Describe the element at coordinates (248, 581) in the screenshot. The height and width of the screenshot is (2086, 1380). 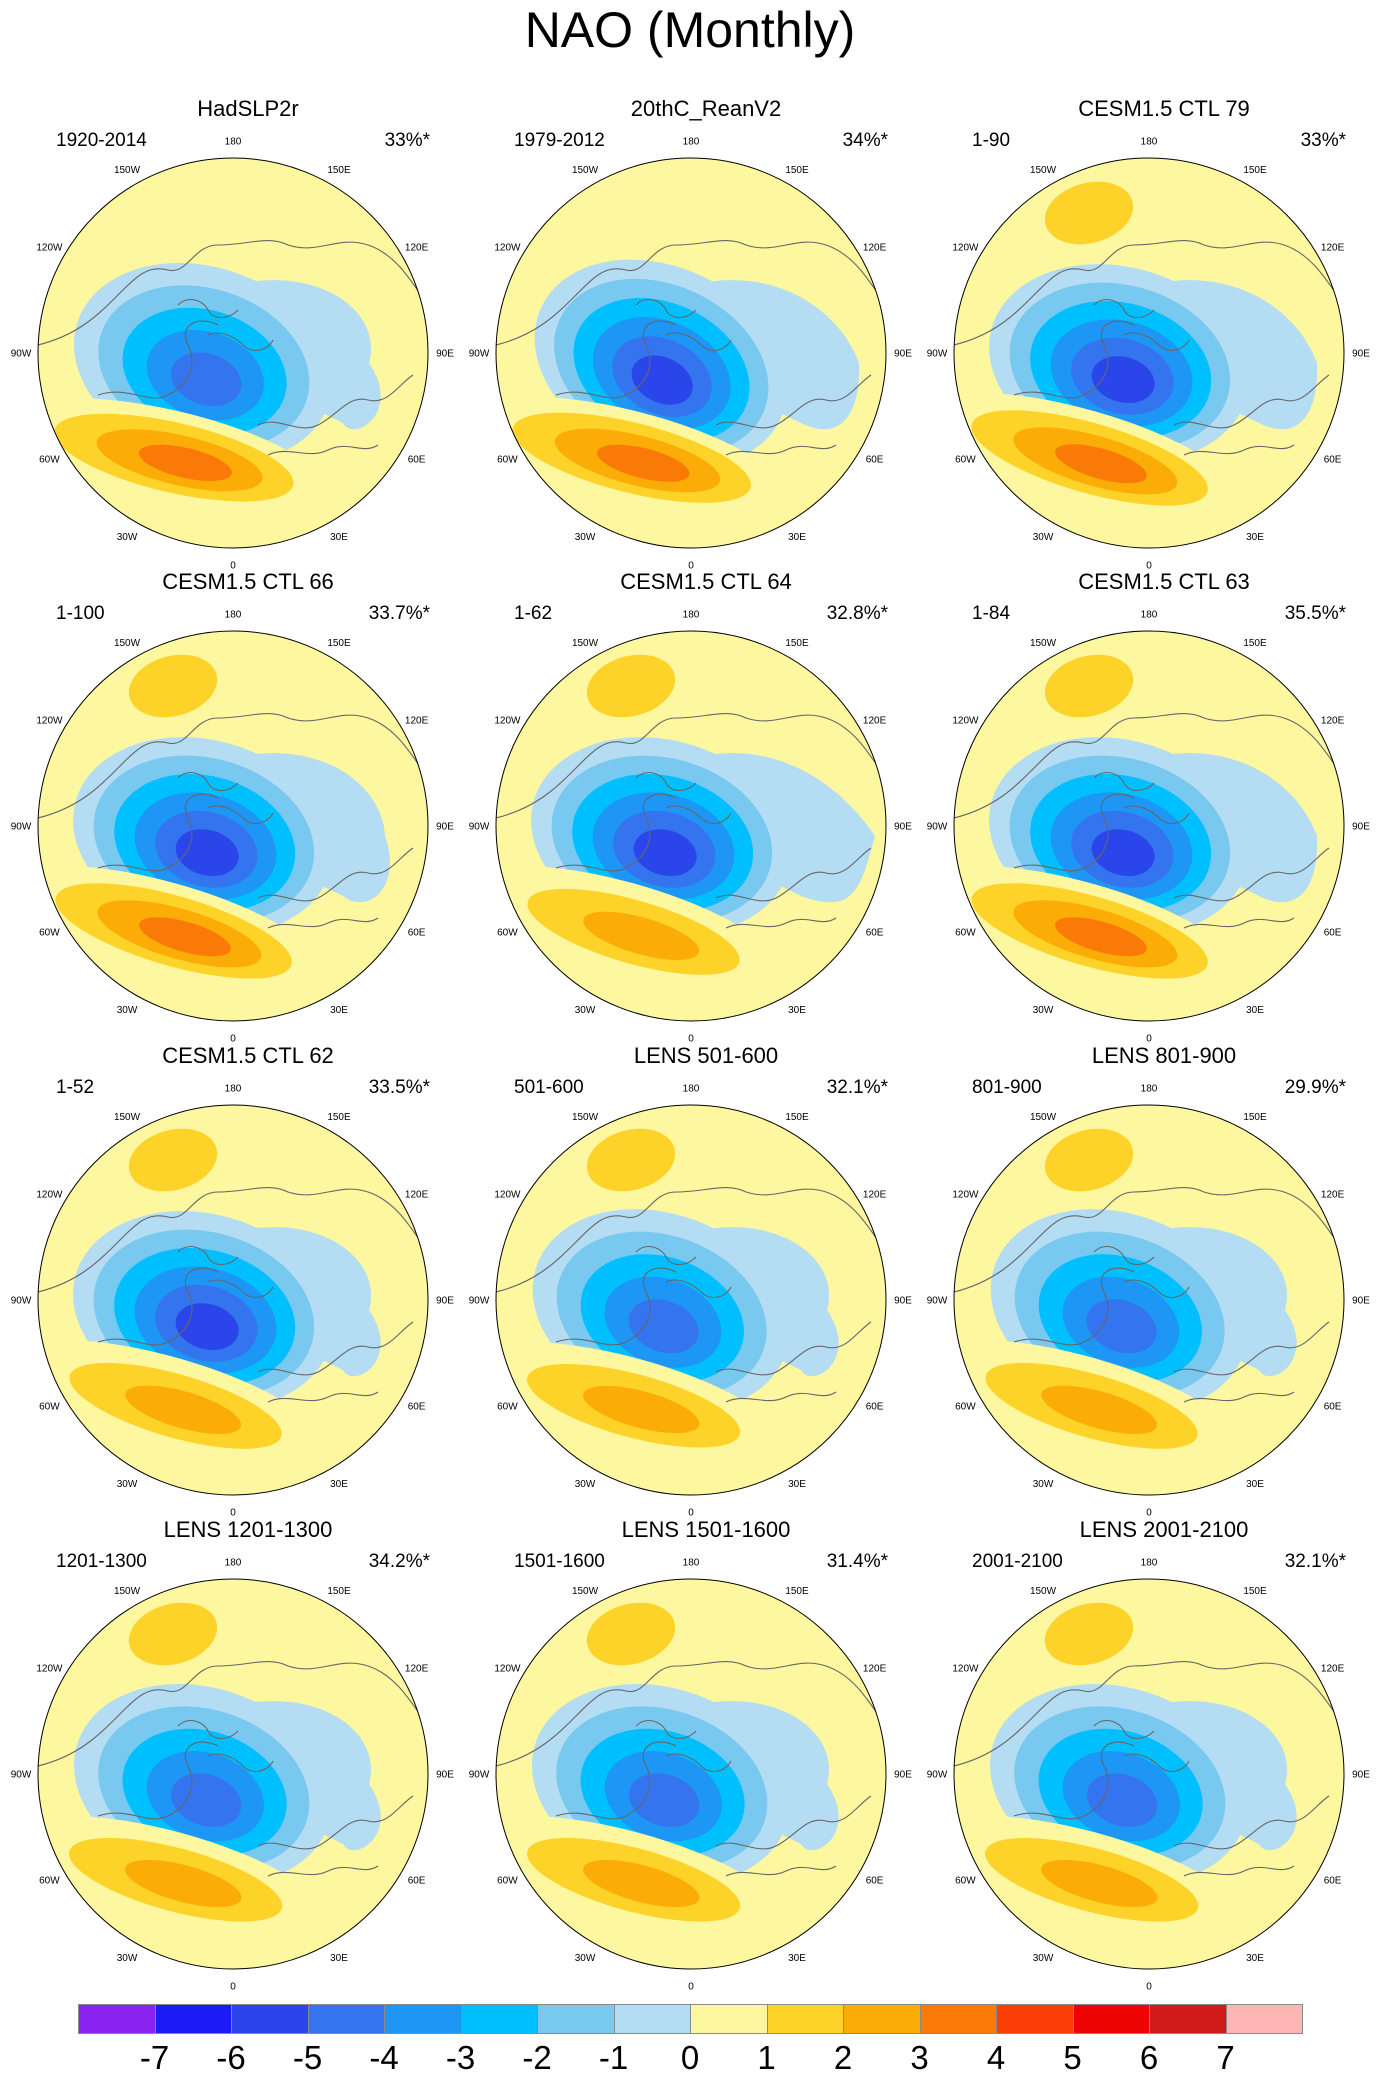
I see `panel-title: CESM1.5 CTL 66` at that location.